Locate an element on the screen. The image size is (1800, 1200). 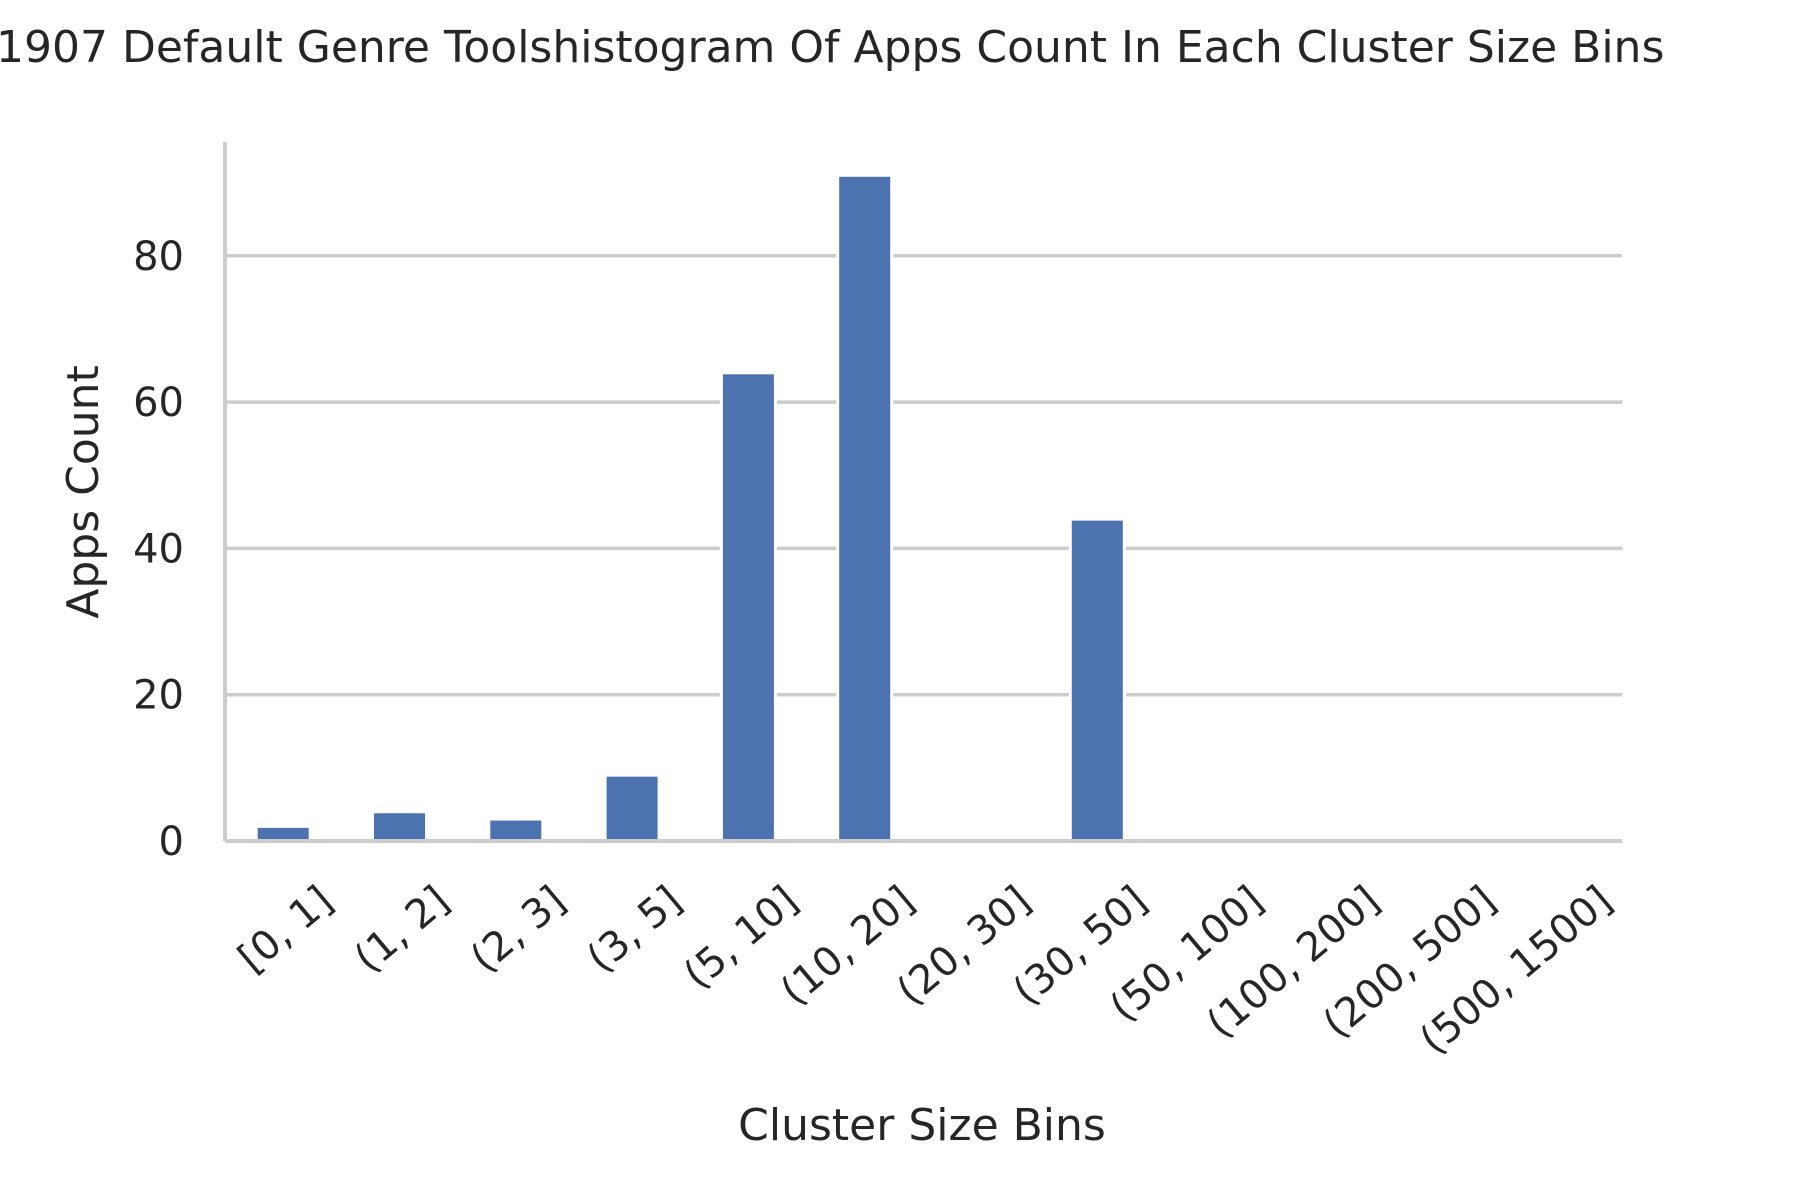
y-tick-labels: 0 20 40 60 80 is located at coordinates (158, 549).